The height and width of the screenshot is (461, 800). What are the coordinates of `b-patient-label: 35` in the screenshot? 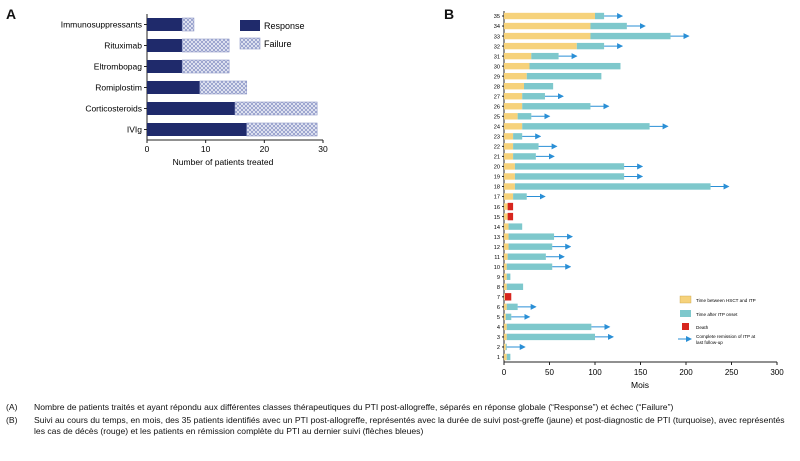 It's located at (497, 17).